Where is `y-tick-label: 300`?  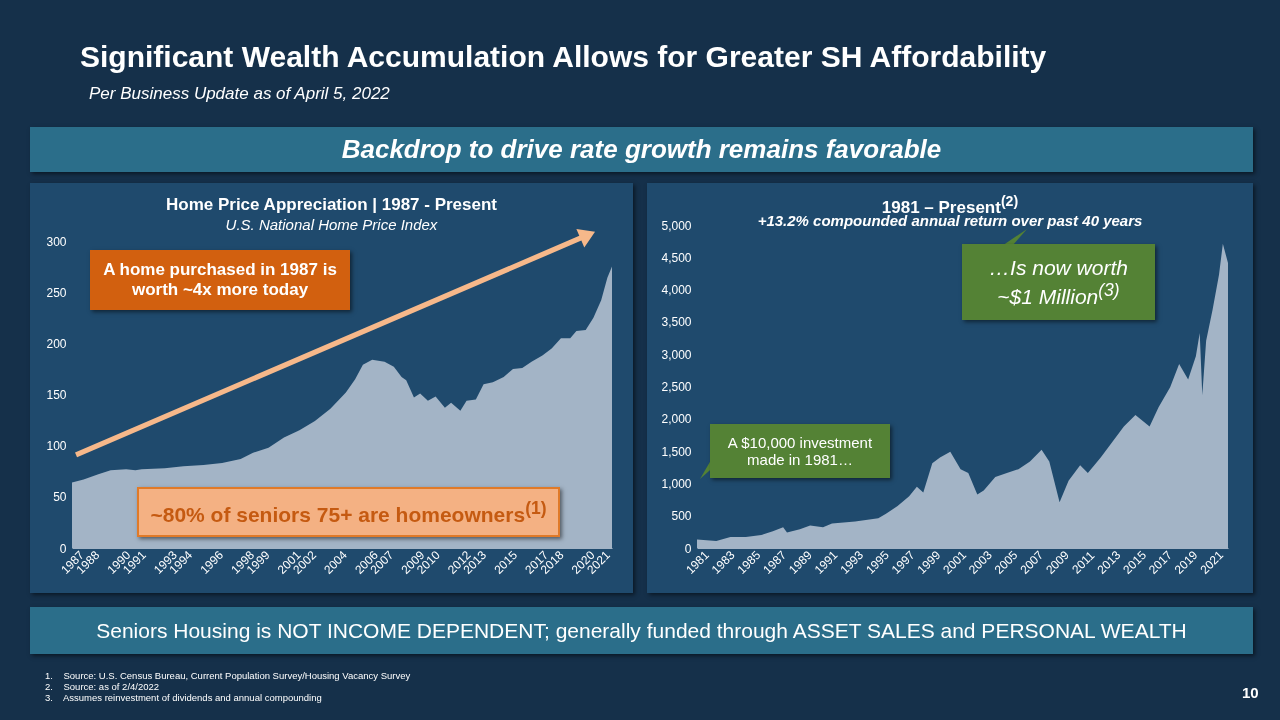 y-tick-label: 300 is located at coordinates (56, 241).